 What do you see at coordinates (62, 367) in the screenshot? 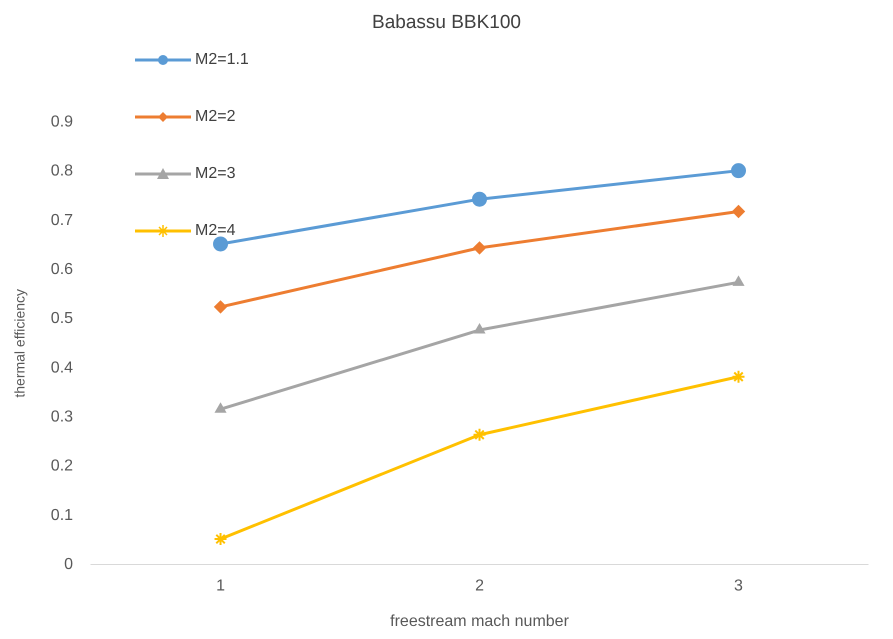
I see `y-tick-label: 0.4` at bounding box center [62, 367].